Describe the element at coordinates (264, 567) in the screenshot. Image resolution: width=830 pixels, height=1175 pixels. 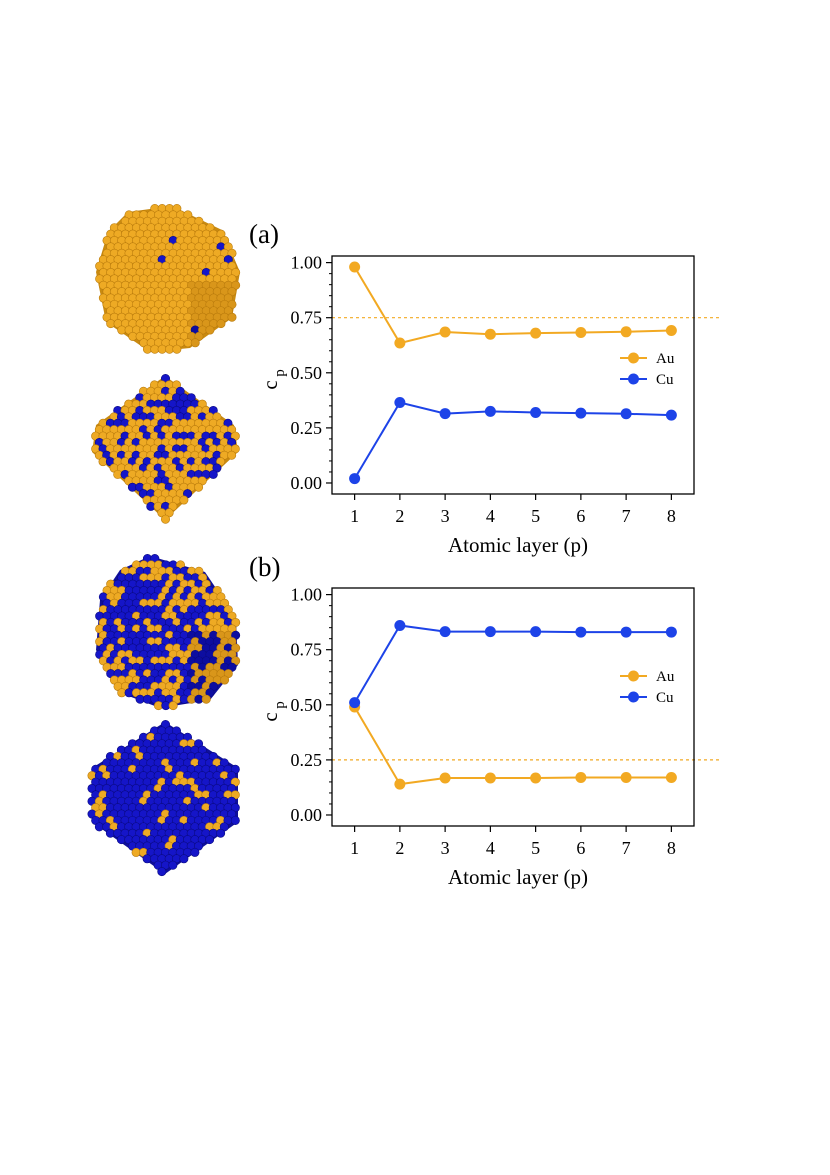
I see `panel-label: (b)` at that location.